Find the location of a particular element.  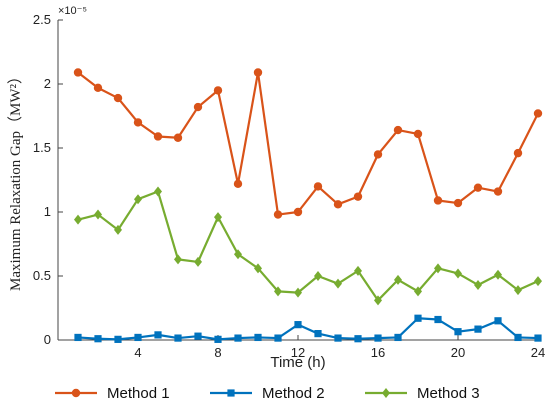

x-tick-label: 16 is located at coordinates (378, 352).